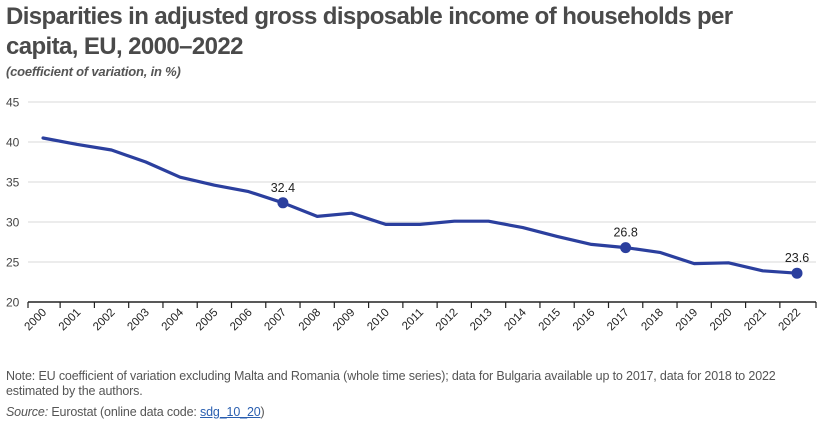 This screenshot has width=832, height=433. What do you see at coordinates (515, 319) in the screenshot?
I see `x-tick-label: 2014` at bounding box center [515, 319].